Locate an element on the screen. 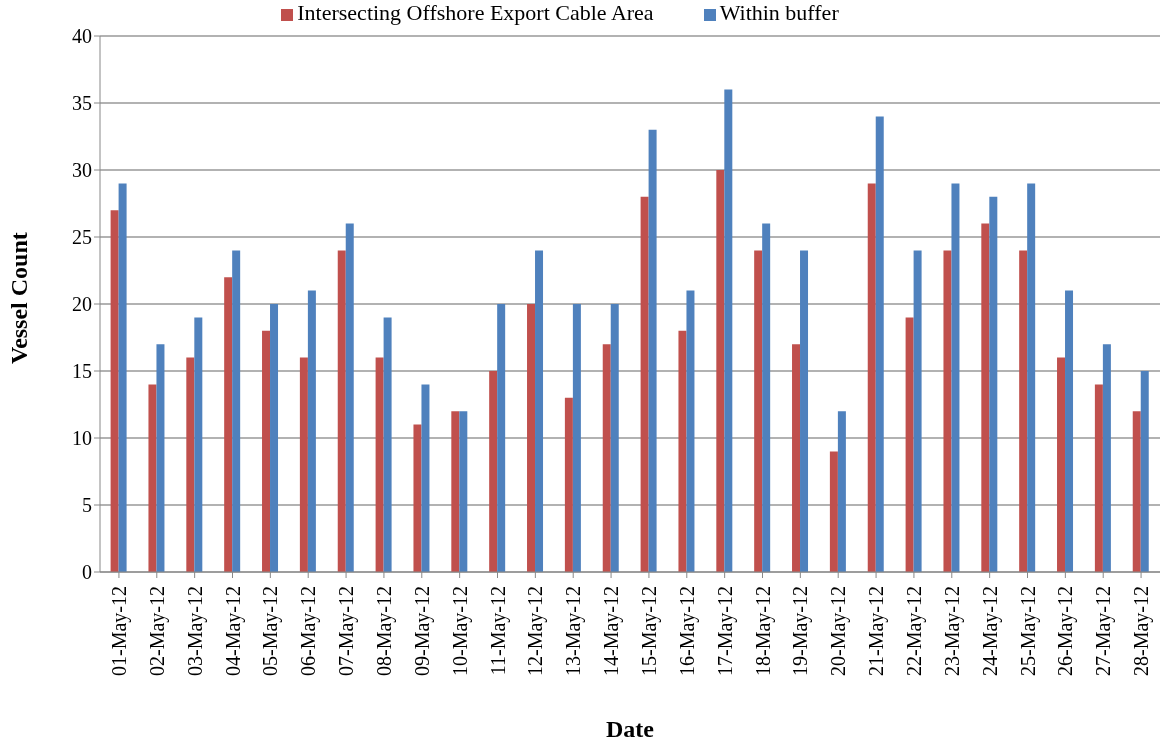 The width and height of the screenshot is (1164, 747). y-tick-label: 15 is located at coordinates (82, 371).